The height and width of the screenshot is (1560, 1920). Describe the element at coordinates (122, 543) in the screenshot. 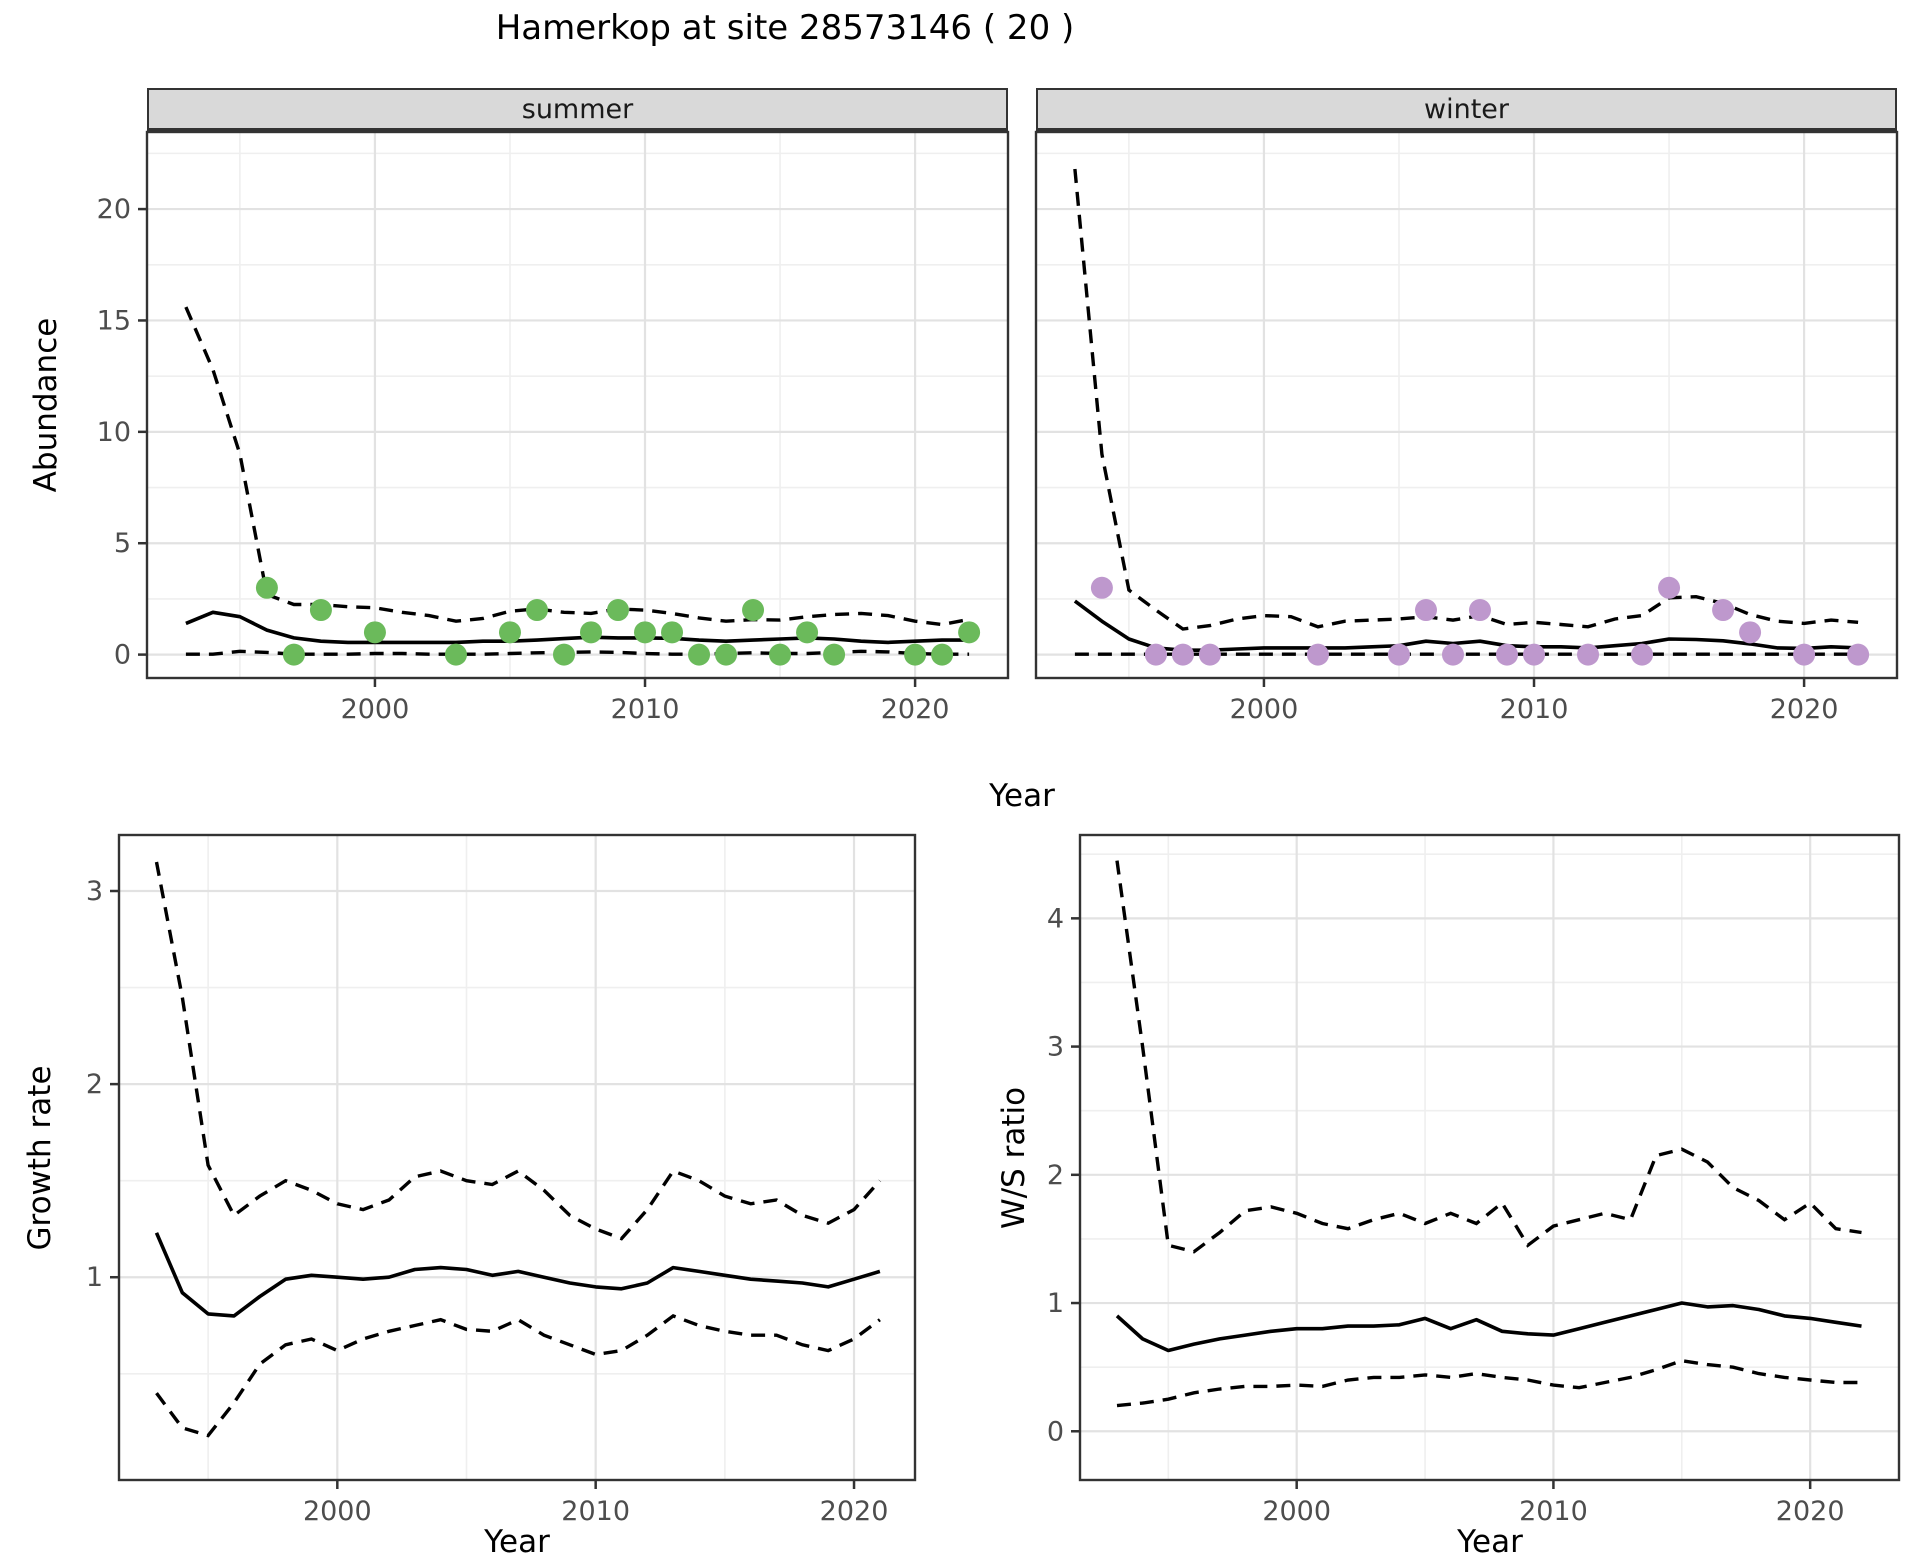

I see `y-tick-label: 5` at that location.